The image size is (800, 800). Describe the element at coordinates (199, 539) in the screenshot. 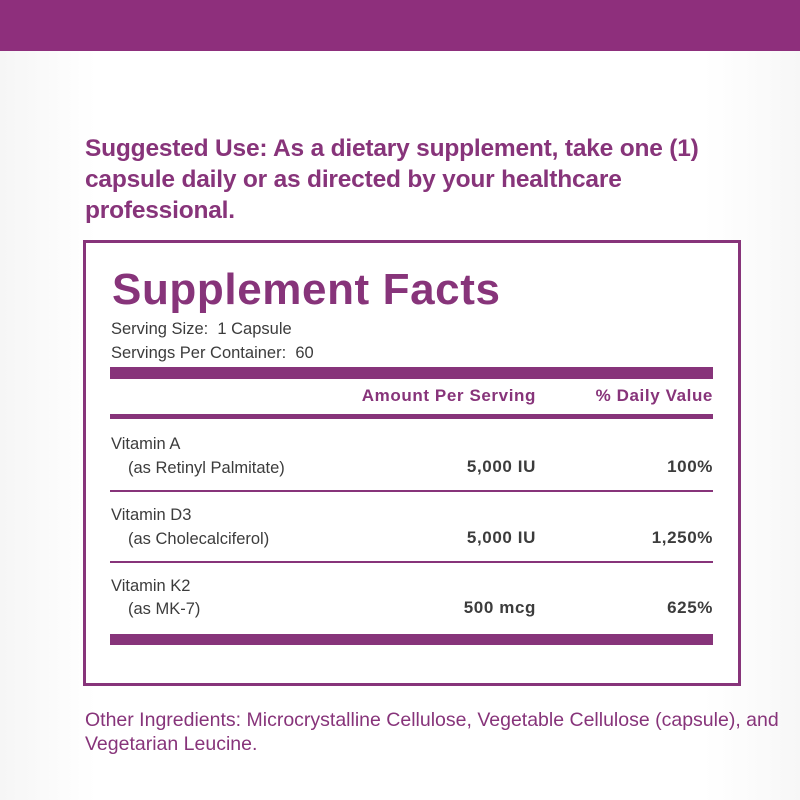

I see `nutrient-source: (as Cholecalciferol)` at that location.